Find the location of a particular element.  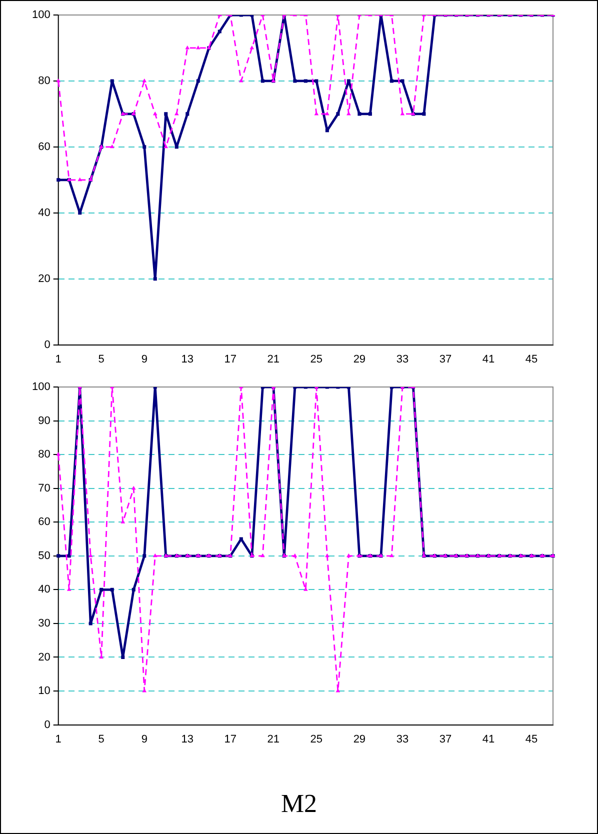

y-tick-label: 50 is located at coordinates (44, 556).